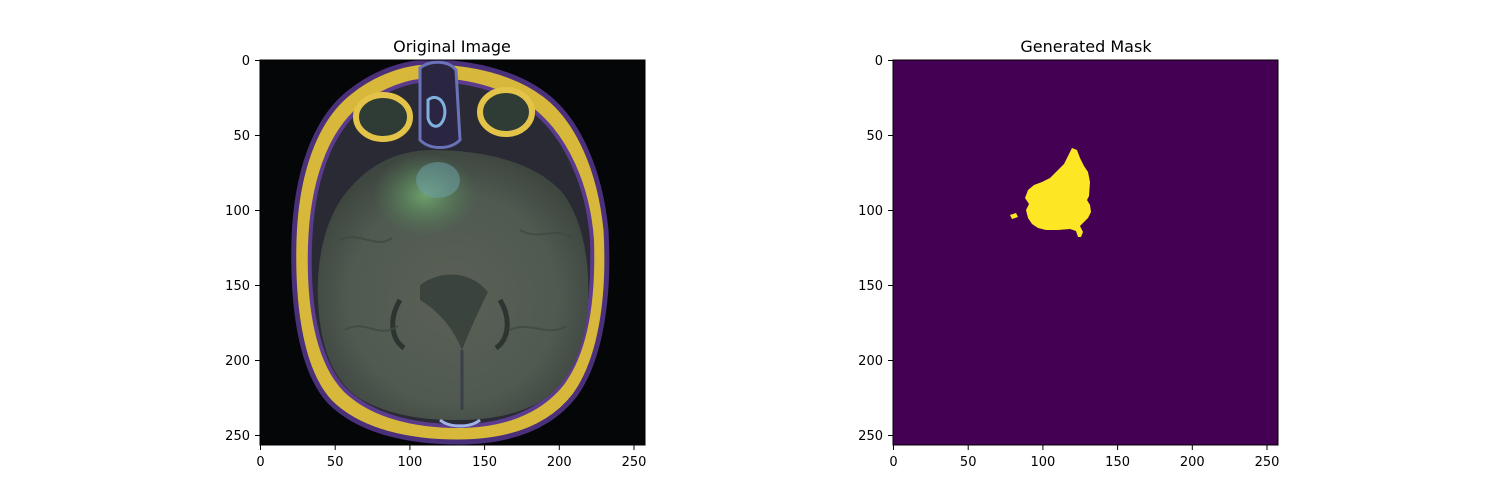  Describe the element at coordinates (451, 457) in the screenshot. I see `x-axis-original: 0 50 100 150 200 250` at that location.